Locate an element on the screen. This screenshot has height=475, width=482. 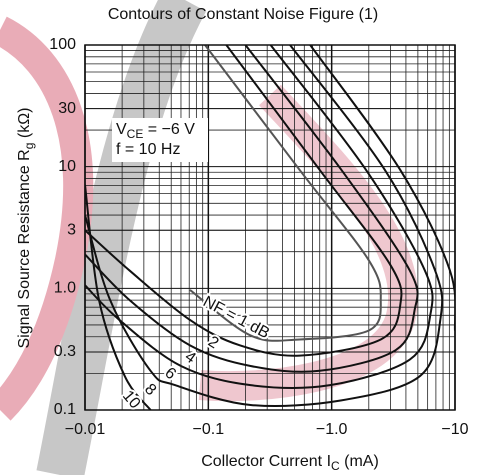
y-tick-label: 0.1 is located at coordinates (65, 409).